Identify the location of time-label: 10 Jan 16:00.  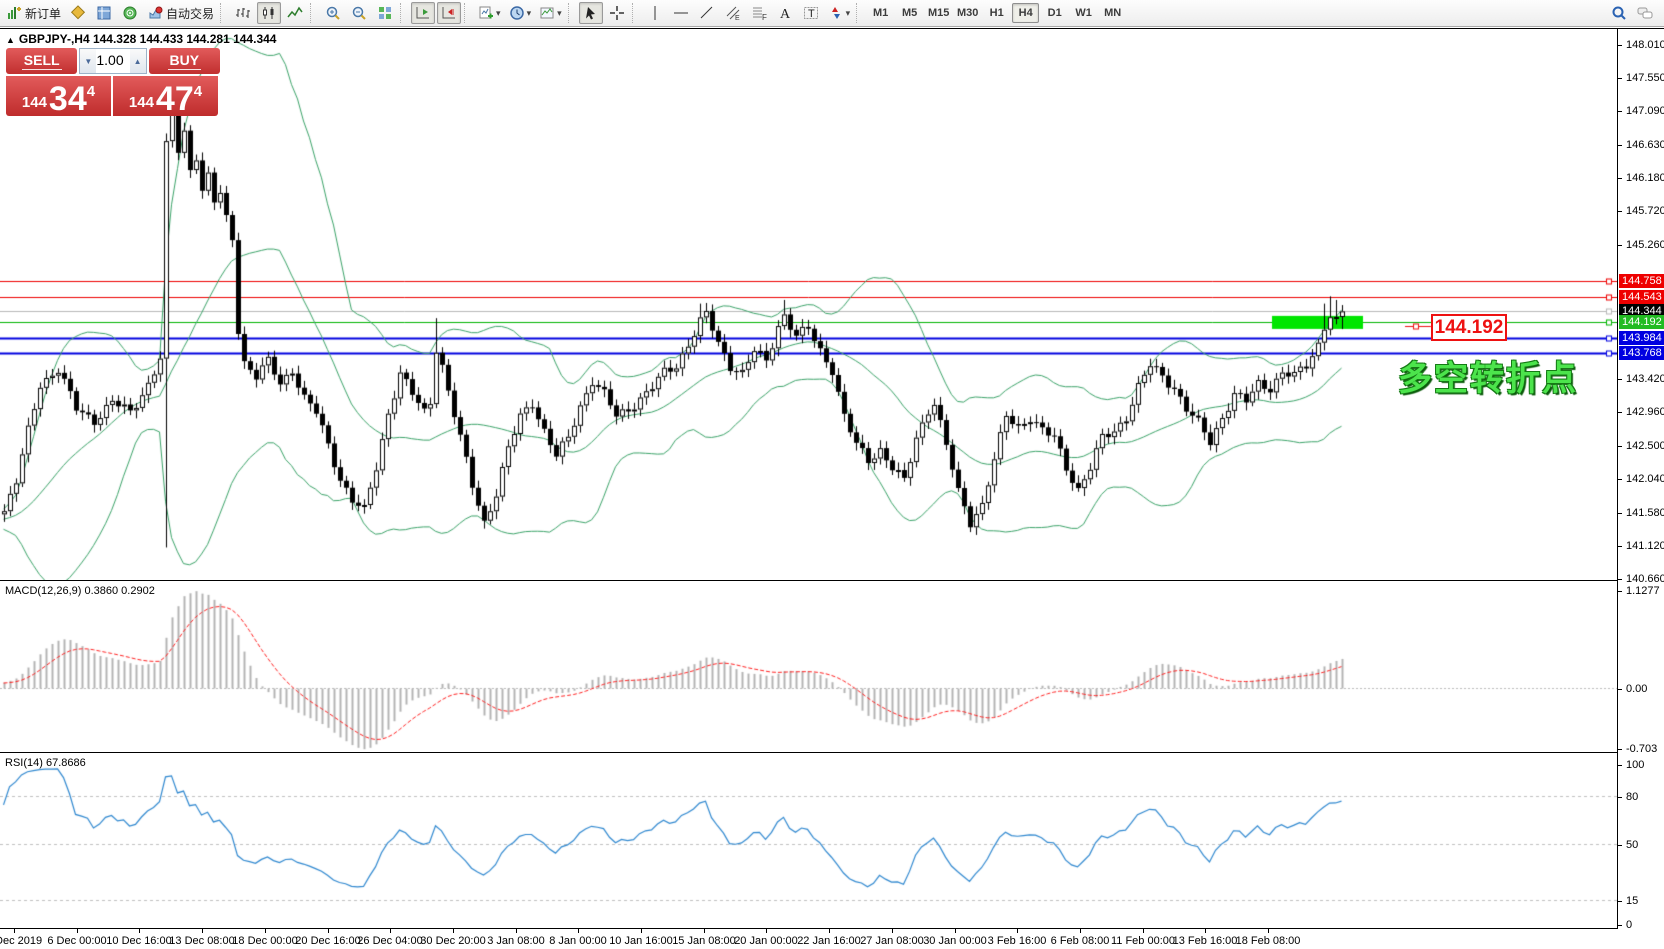
(641, 941).